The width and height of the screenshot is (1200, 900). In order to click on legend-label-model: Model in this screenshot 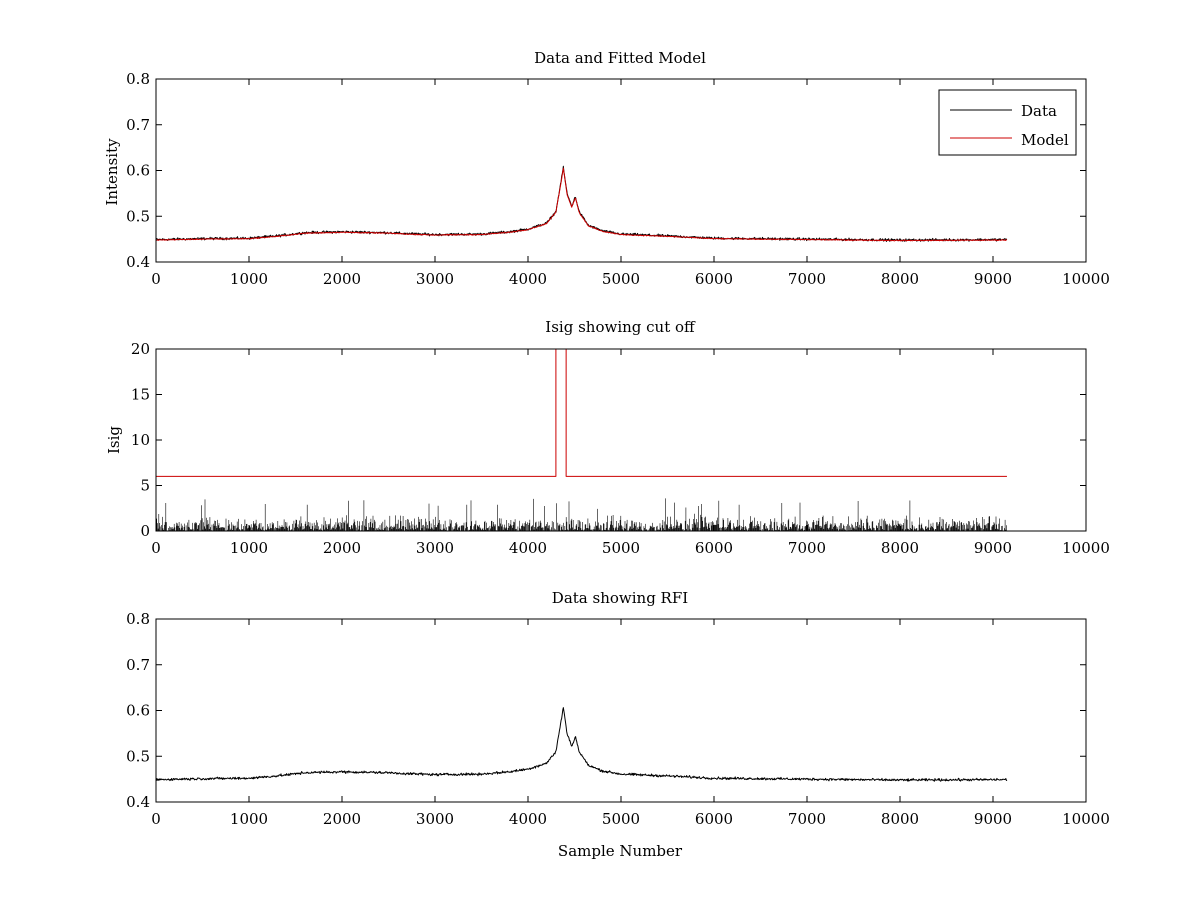, I will do `click(1045, 140)`.